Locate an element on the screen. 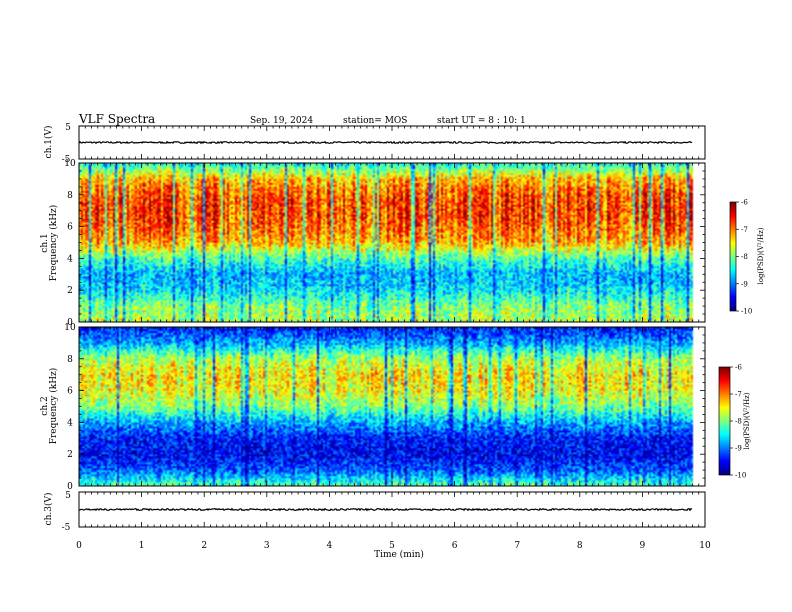  ch3-waveform-ylabel: ch.3(V) is located at coordinates (48, 509).